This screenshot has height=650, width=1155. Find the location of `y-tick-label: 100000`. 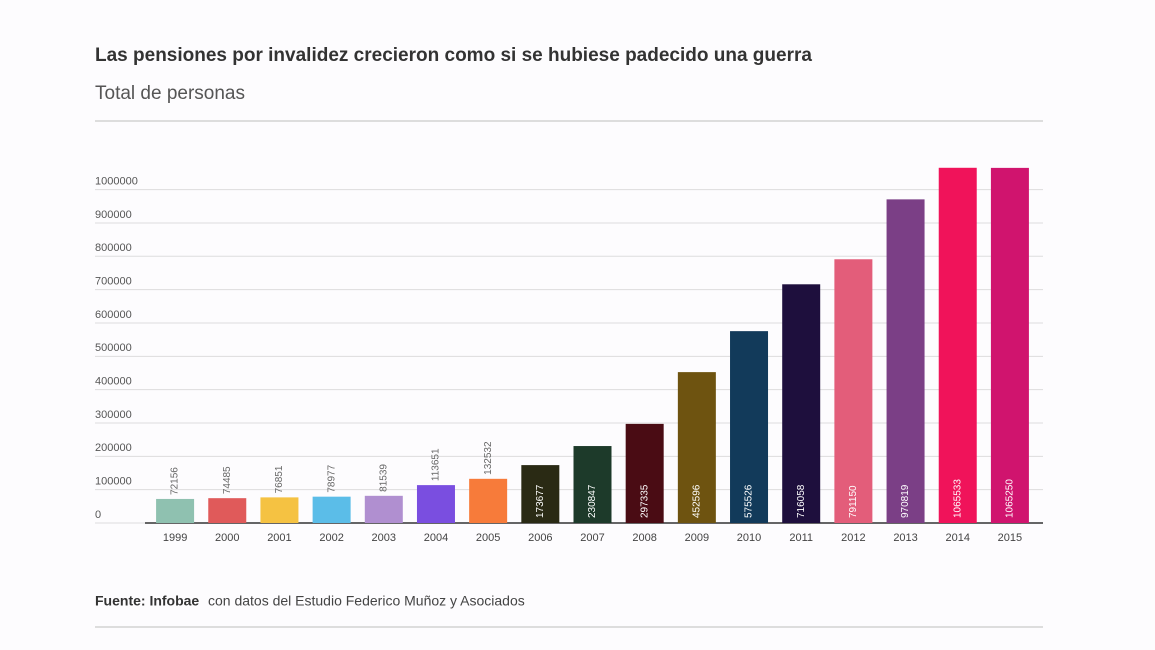

y-tick-label: 100000 is located at coordinates (113, 482).